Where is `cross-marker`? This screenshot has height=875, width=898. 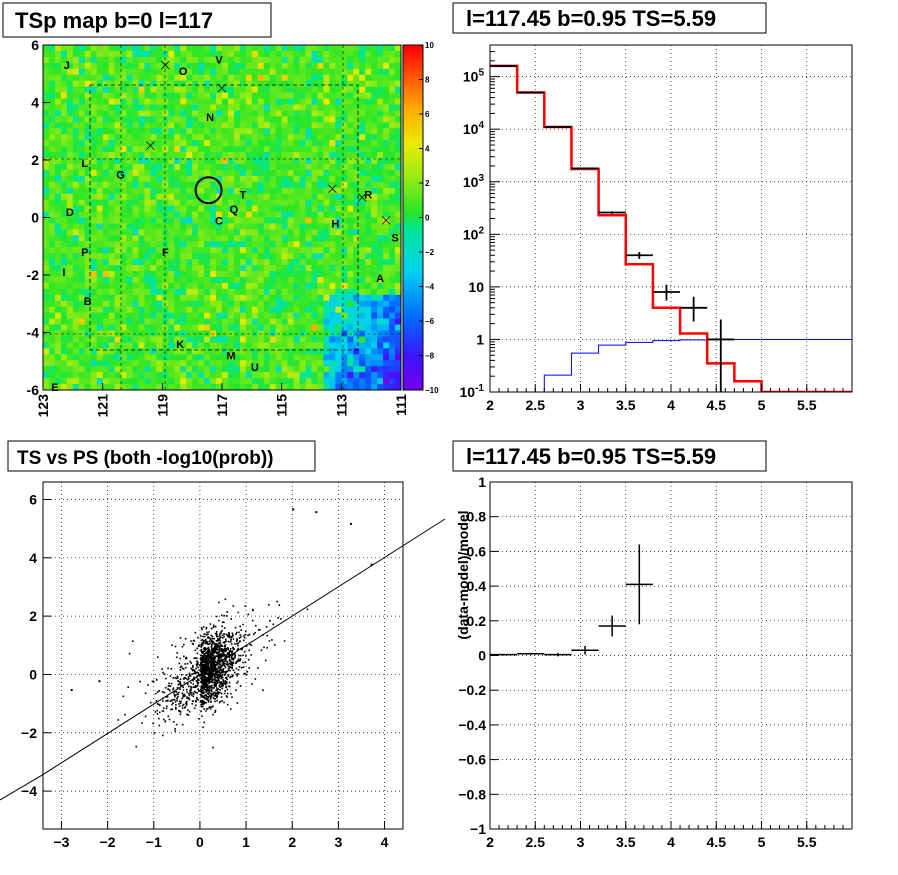
cross-marker is located at coordinates (386, 220).